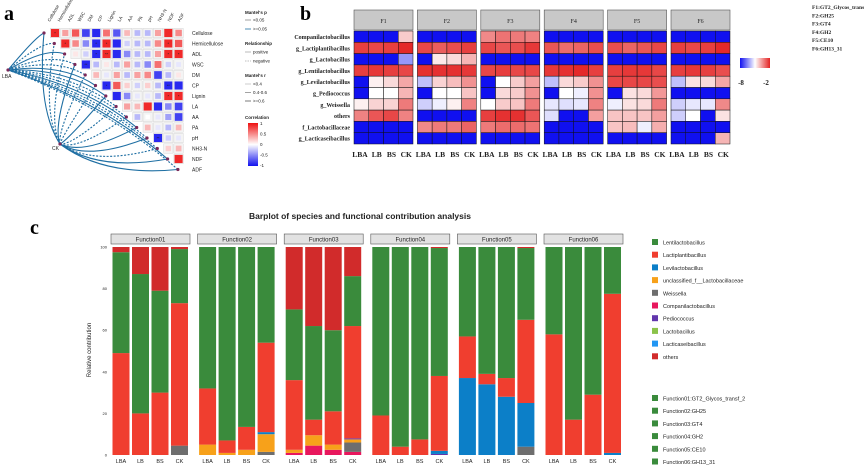 This screenshot has height=467, width=864. Describe the element at coordinates (197, 55) in the screenshot. I see `row-label: ADL` at that location.